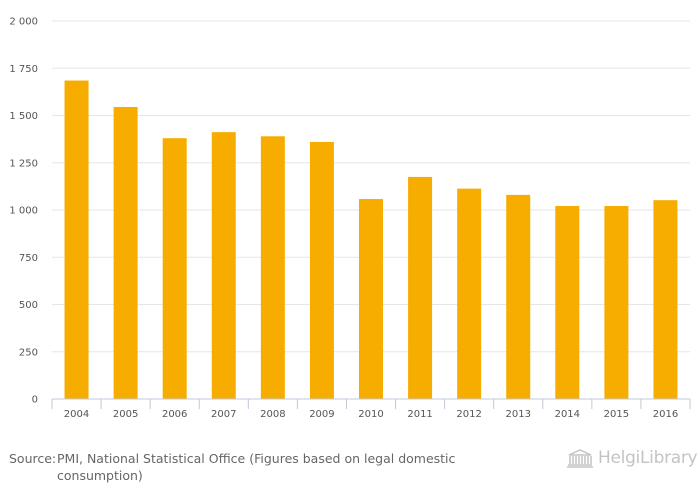 The width and height of the screenshot is (700, 500). Describe the element at coordinates (468, 414) in the screenshot. I see `x-tick-label: 2012` at that location.